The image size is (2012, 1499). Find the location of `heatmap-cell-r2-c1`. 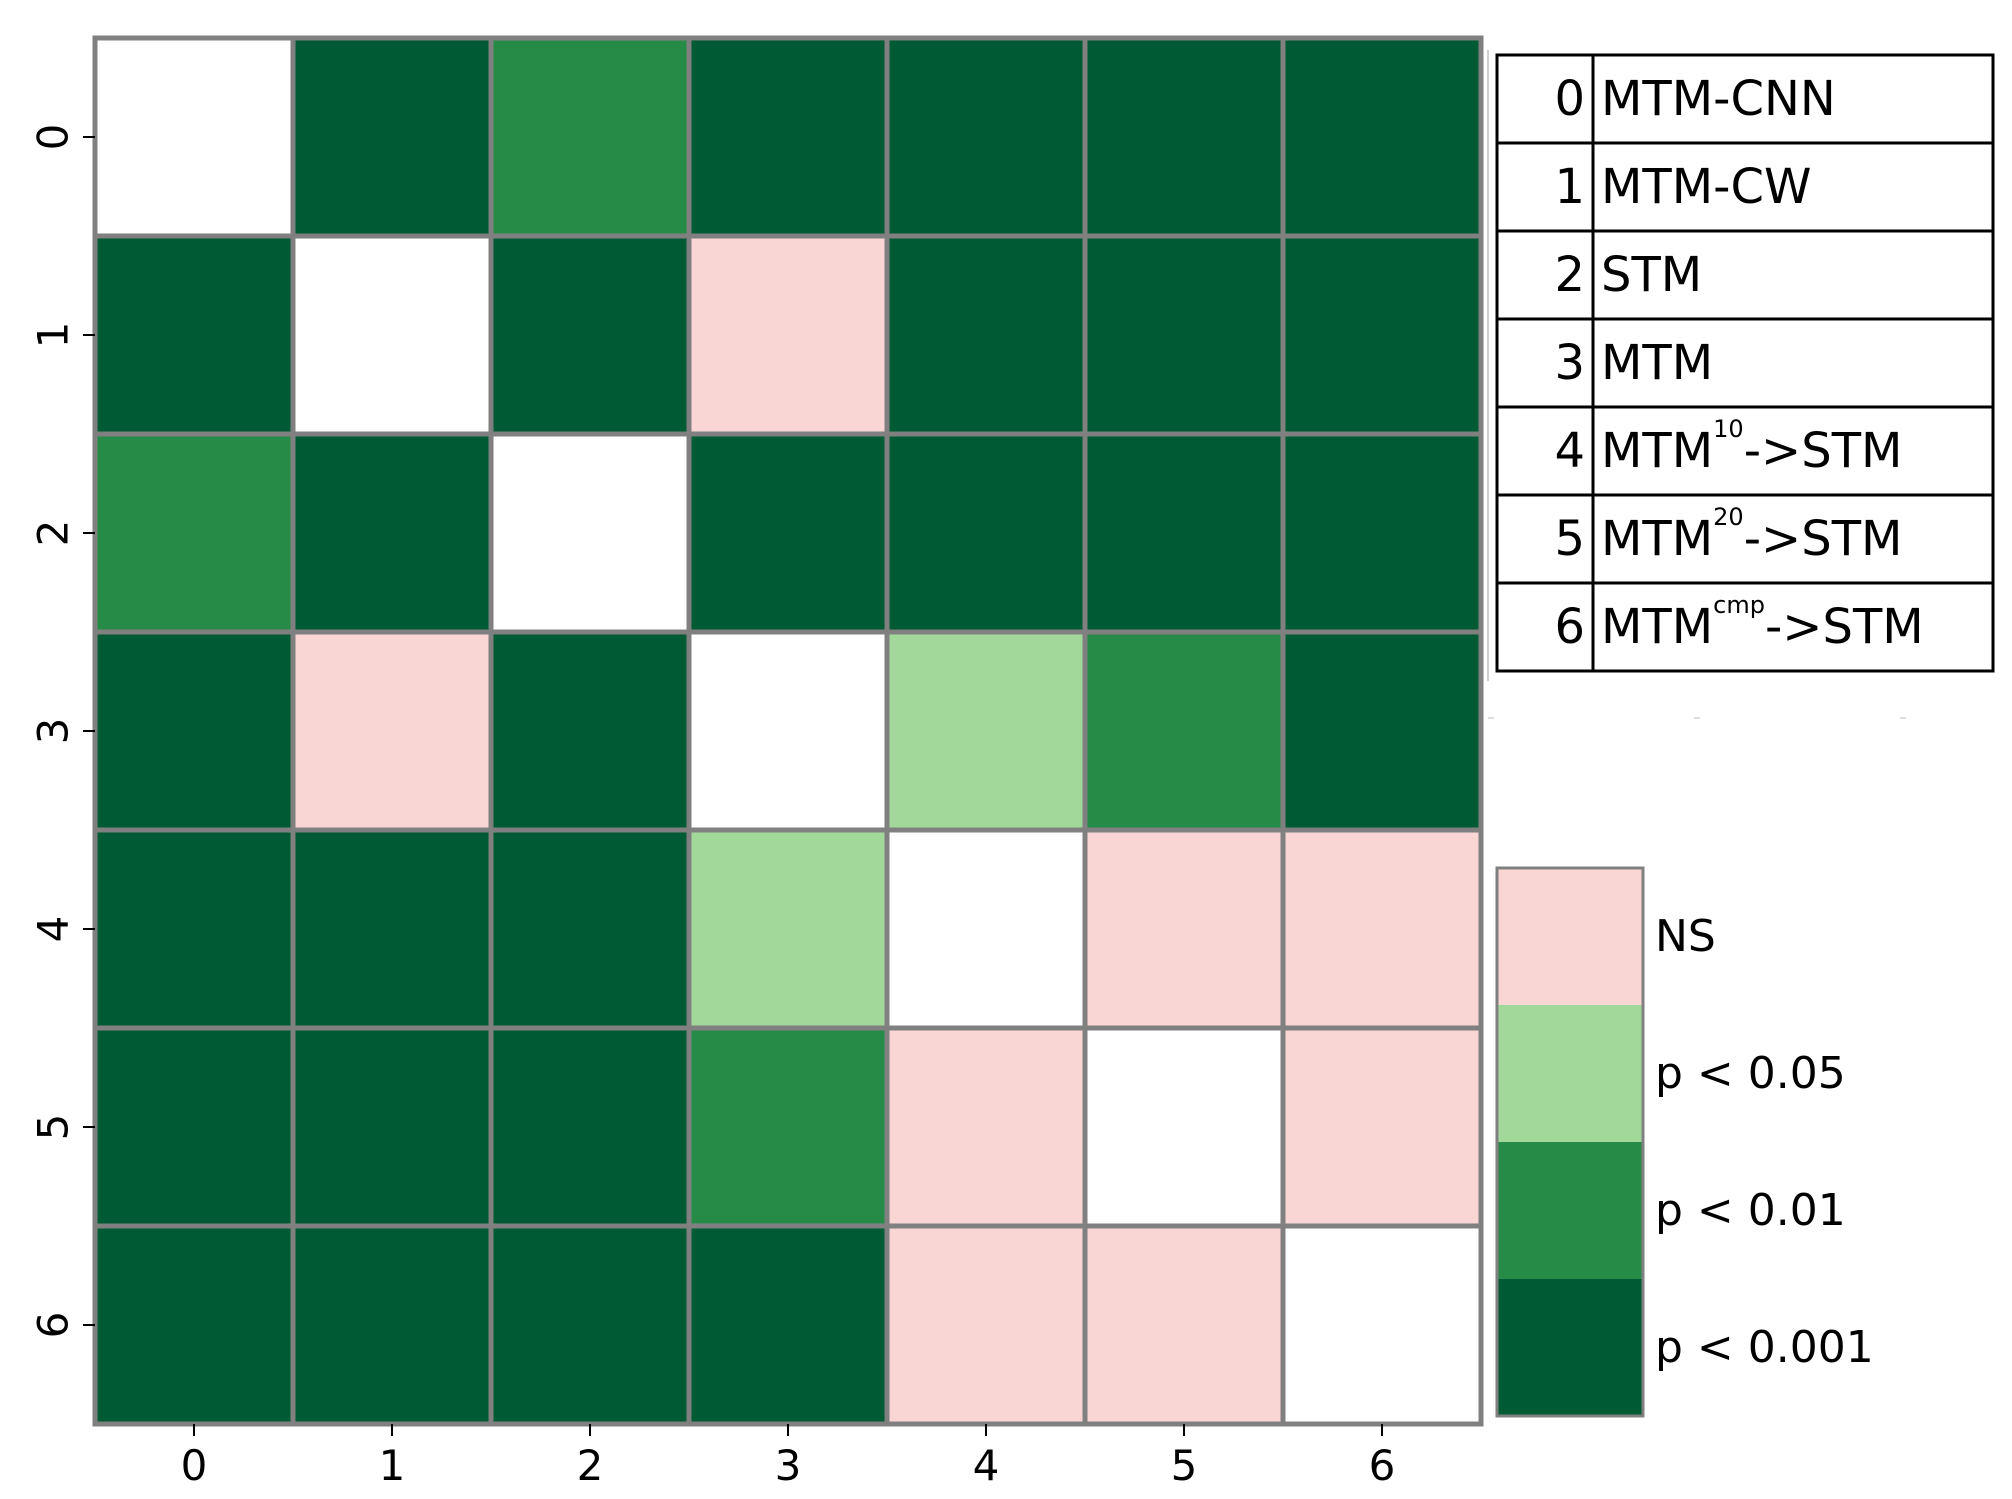

heatmap-cell-r2-c1 is located at coordinates (392, 533).